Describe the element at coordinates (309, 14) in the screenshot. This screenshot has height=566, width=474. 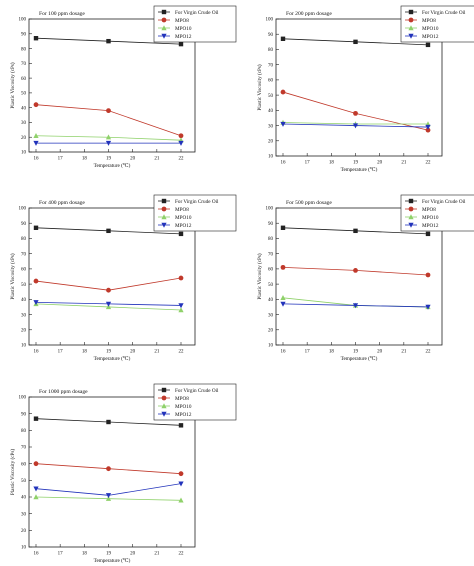
I see `chart-title: For 200 ppm dosage` at that location.